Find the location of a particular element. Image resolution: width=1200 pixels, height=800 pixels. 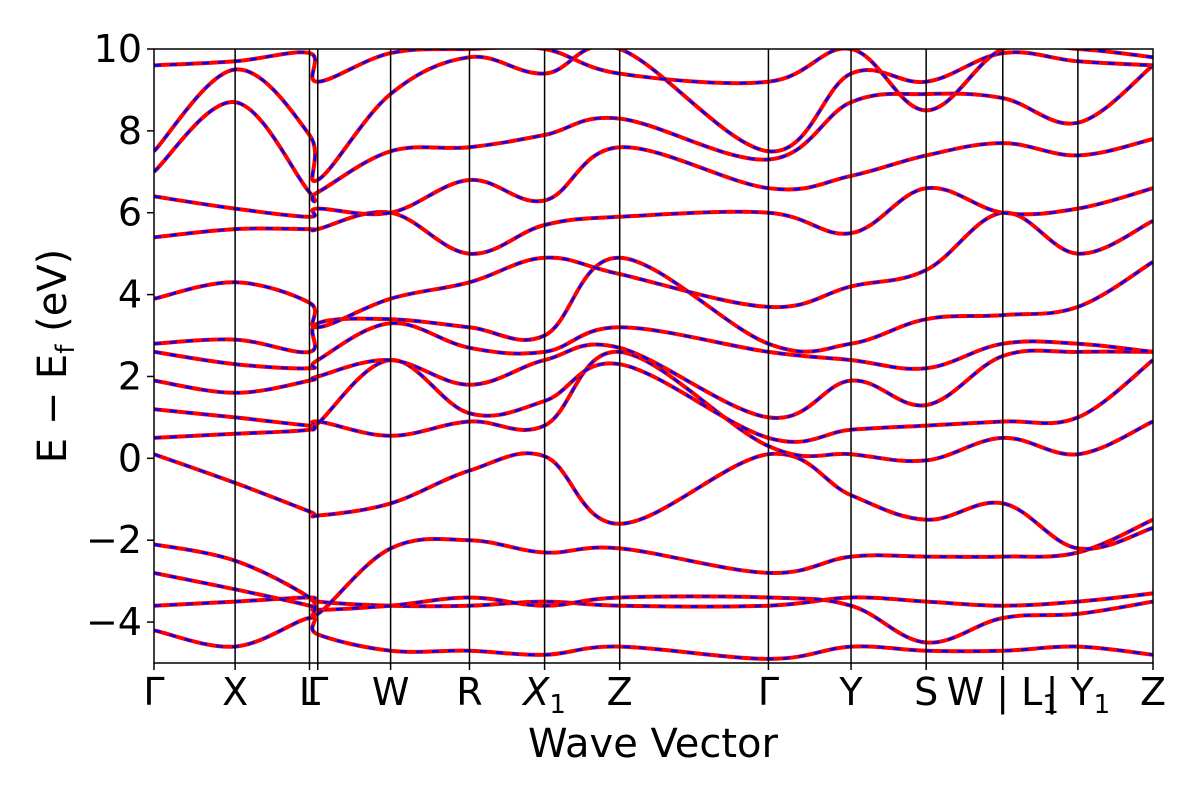

band-15-dashed-line is located at coordinates (653, 116).